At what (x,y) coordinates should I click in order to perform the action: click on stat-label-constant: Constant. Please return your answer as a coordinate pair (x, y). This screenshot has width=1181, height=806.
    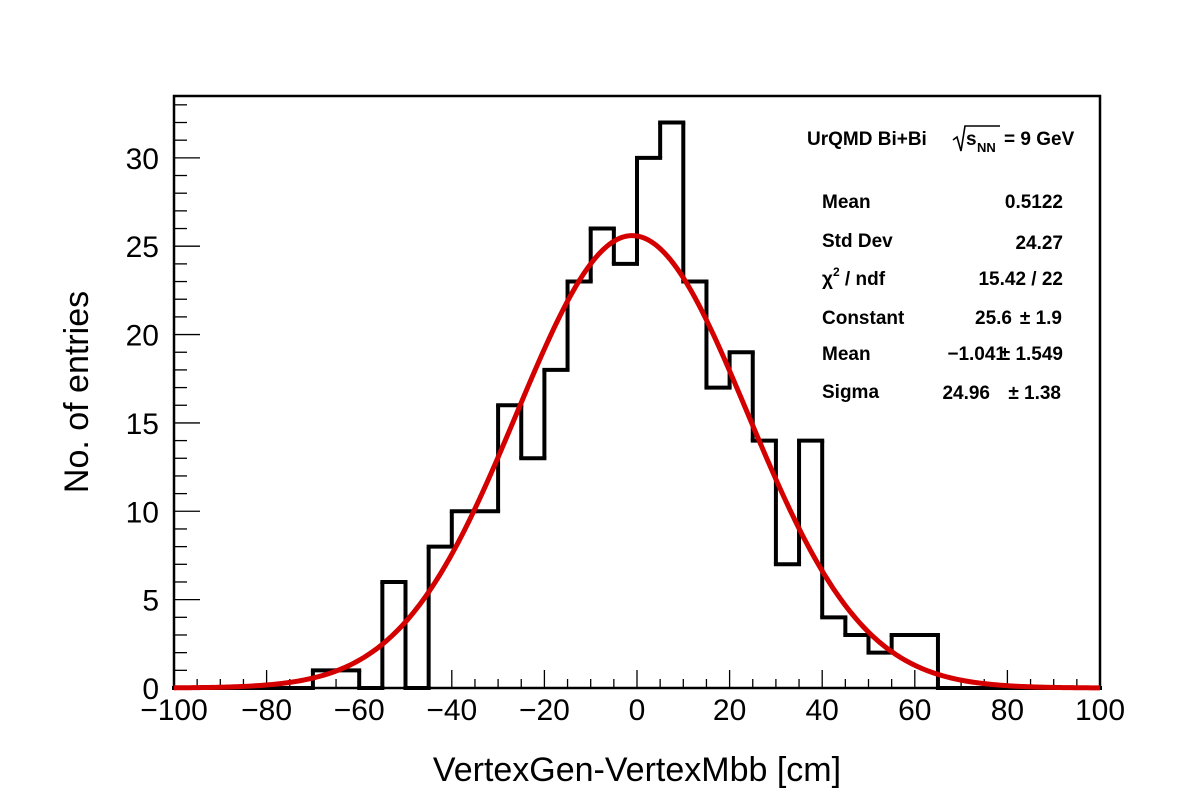
    Looking at the image, I should click on (863, 318).